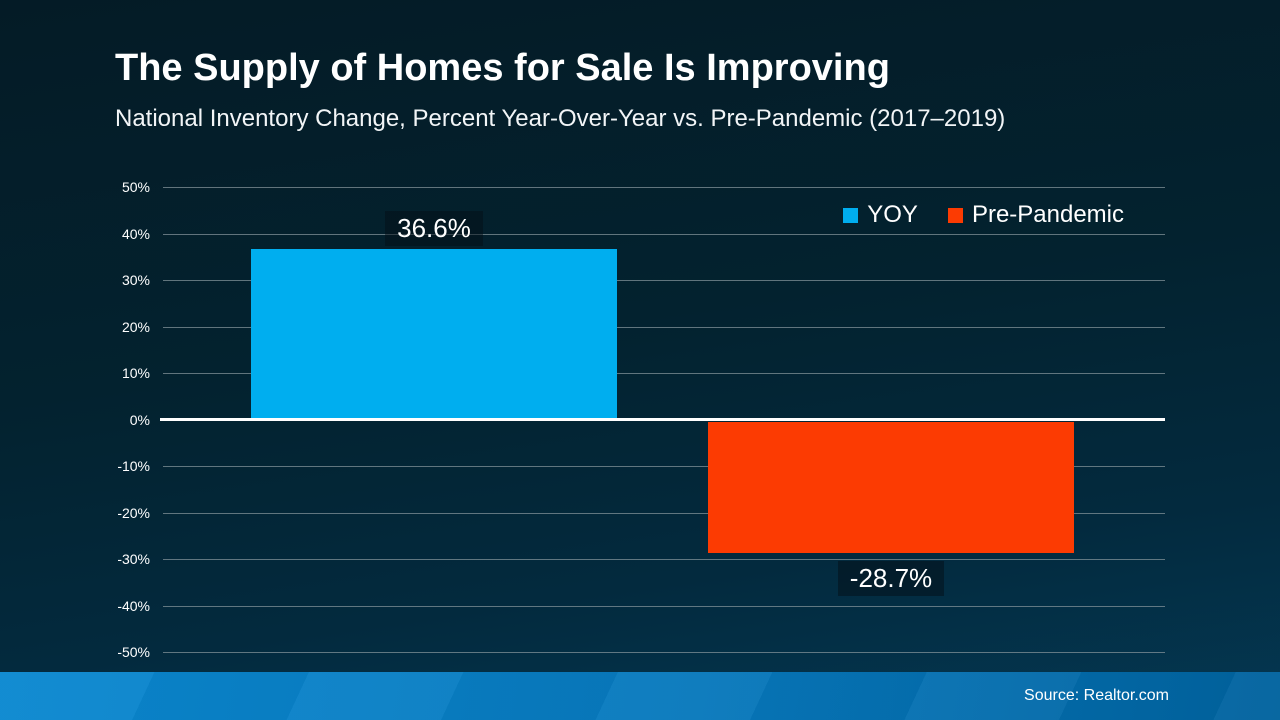 This screenshot has height=720, width=1280. What do you see at coordinates (133, 559) in the screenshot?
I see `y-axis-tick-label: -30%` at bounding box center [133, 559].